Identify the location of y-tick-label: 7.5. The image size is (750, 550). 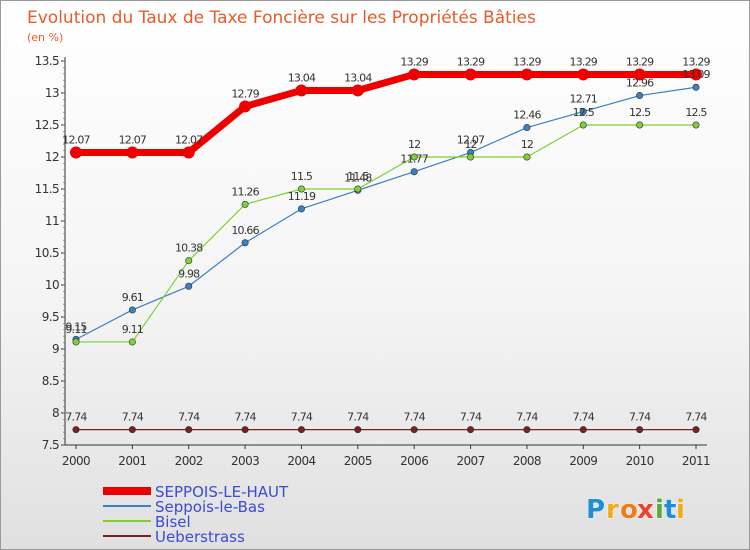
(50, 445).